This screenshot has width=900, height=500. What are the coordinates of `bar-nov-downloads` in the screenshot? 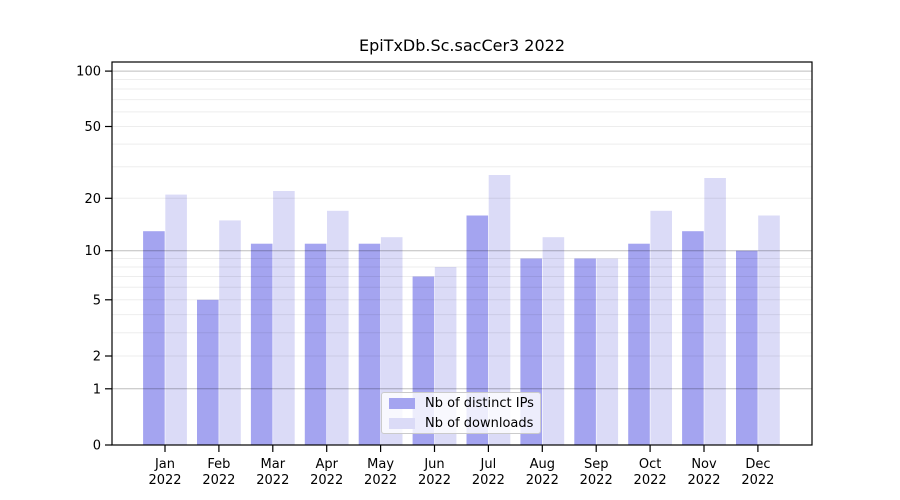 It's located at (715, 311).